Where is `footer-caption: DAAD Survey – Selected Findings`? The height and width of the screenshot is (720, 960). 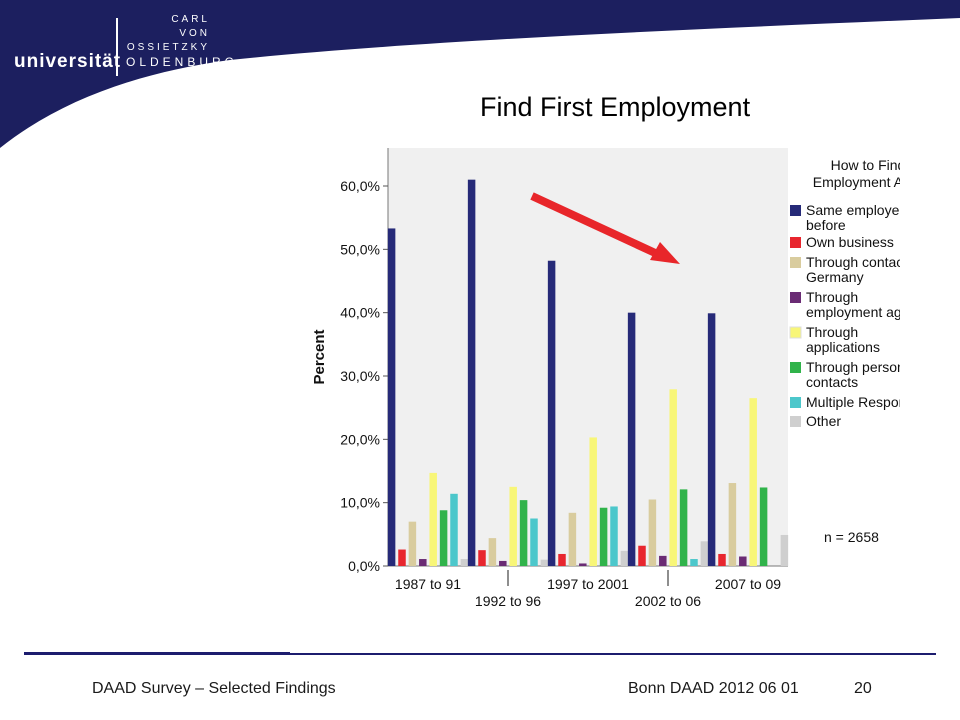
footer-caption: DAAD Survey – Selected Findings is located at coordinates (214, 688).